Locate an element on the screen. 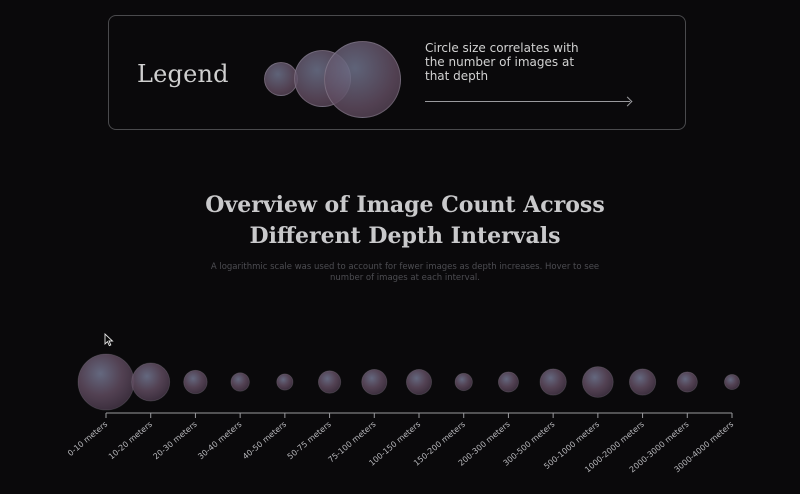  x-axis-tick-label: 10-20 meters is located at coordinates (130, 441).